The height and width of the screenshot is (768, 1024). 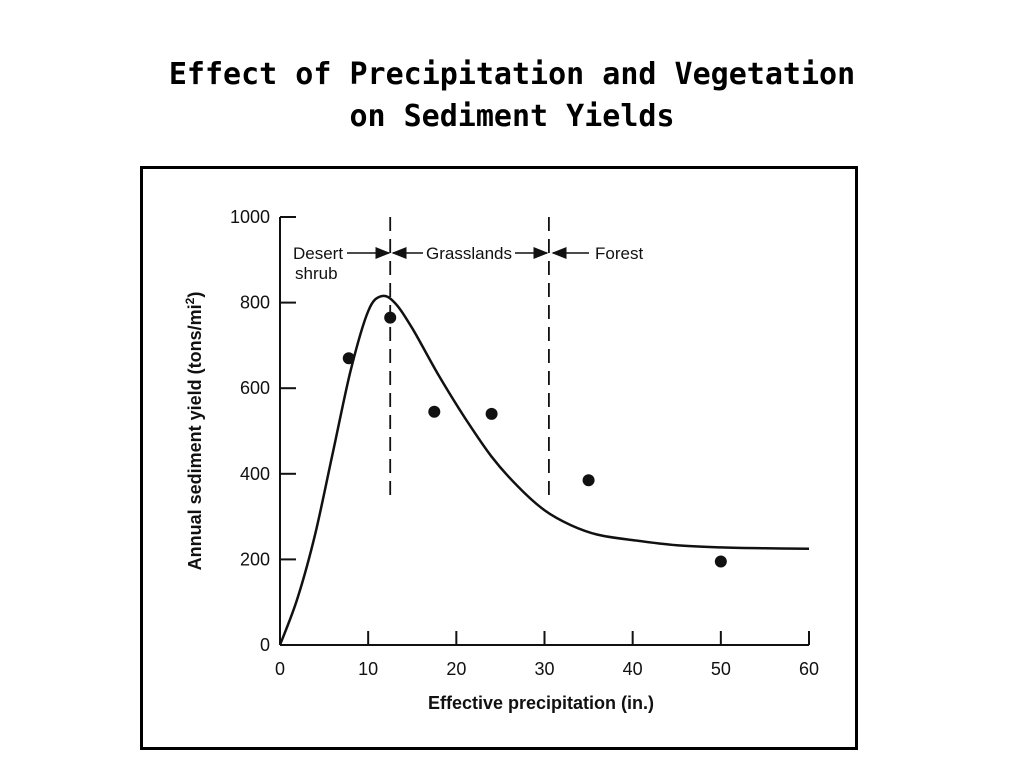 What do you see at coordinates (255, 559) in the screenshot?
I see `y-tick-label-200: 200` at bounding box center [255, 559].